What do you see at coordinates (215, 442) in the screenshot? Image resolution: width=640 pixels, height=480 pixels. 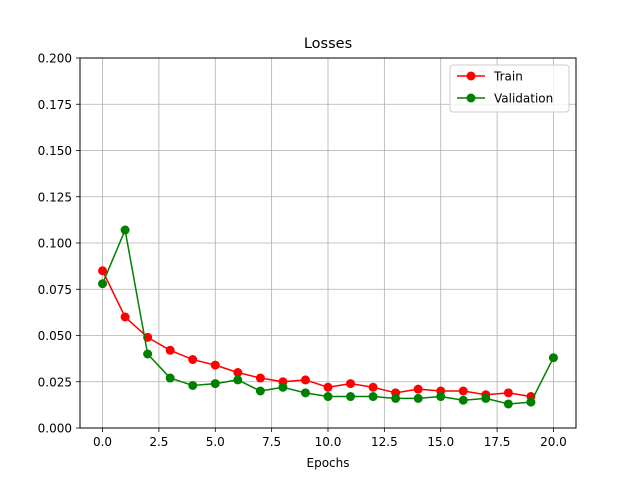 I see `x-tick-label: 5.0` at bounding box center [215, 442].